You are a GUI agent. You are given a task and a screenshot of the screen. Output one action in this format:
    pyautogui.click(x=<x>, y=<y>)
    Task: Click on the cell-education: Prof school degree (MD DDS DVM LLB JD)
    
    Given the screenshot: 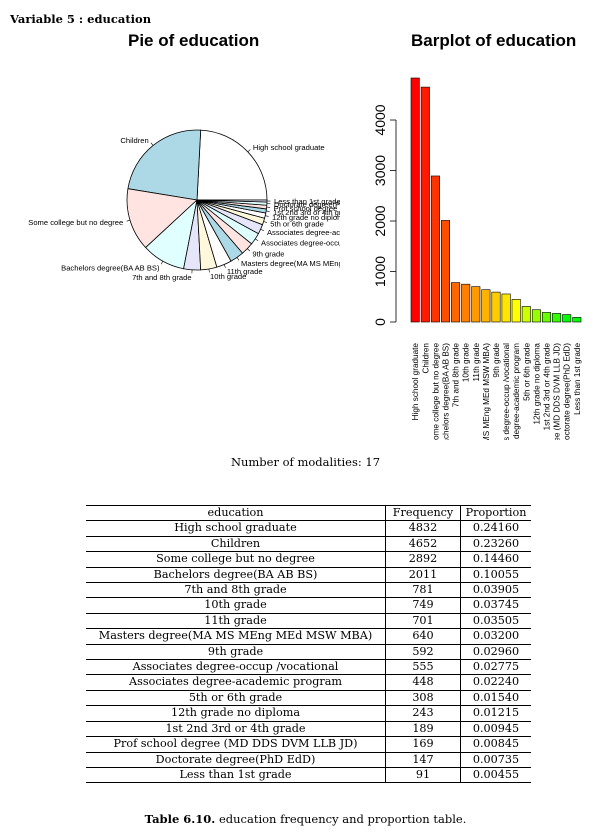 What is the action you would take?
    pyautogui.click(x=236, y=744)
    